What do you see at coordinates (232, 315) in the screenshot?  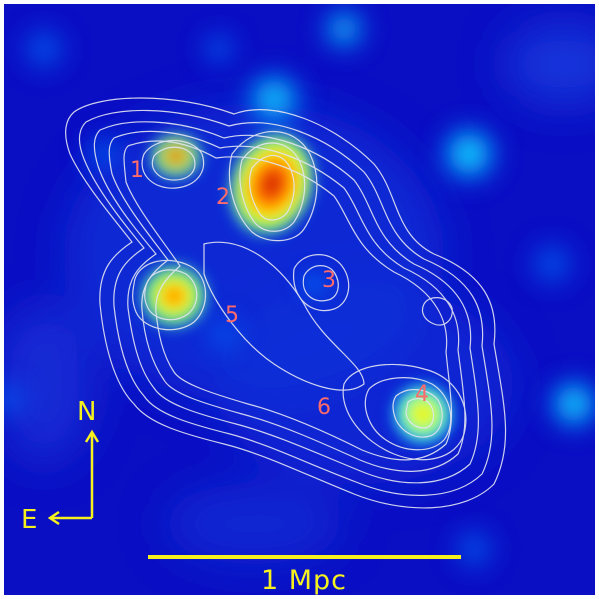 I see `subcluster-label-5: 5` at bounding box center [232, 315].